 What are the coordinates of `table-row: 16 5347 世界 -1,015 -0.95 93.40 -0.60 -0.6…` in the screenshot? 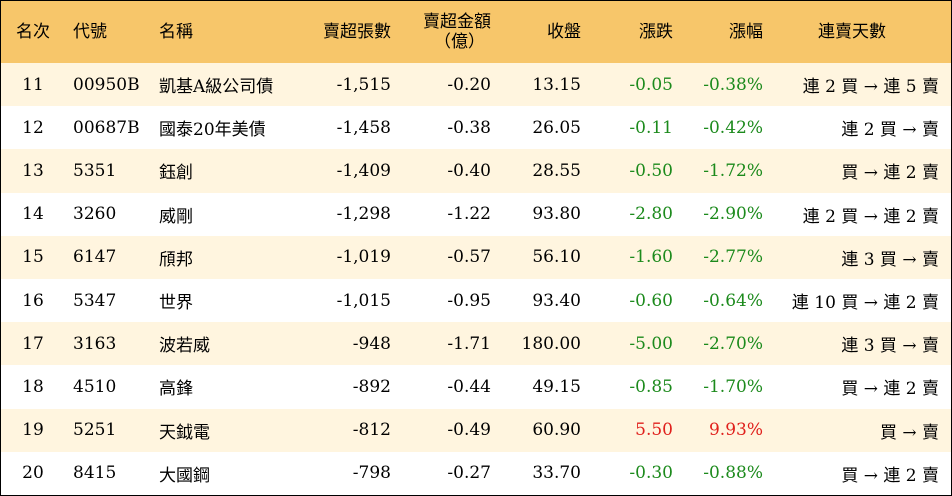 It's located at (476, 300).